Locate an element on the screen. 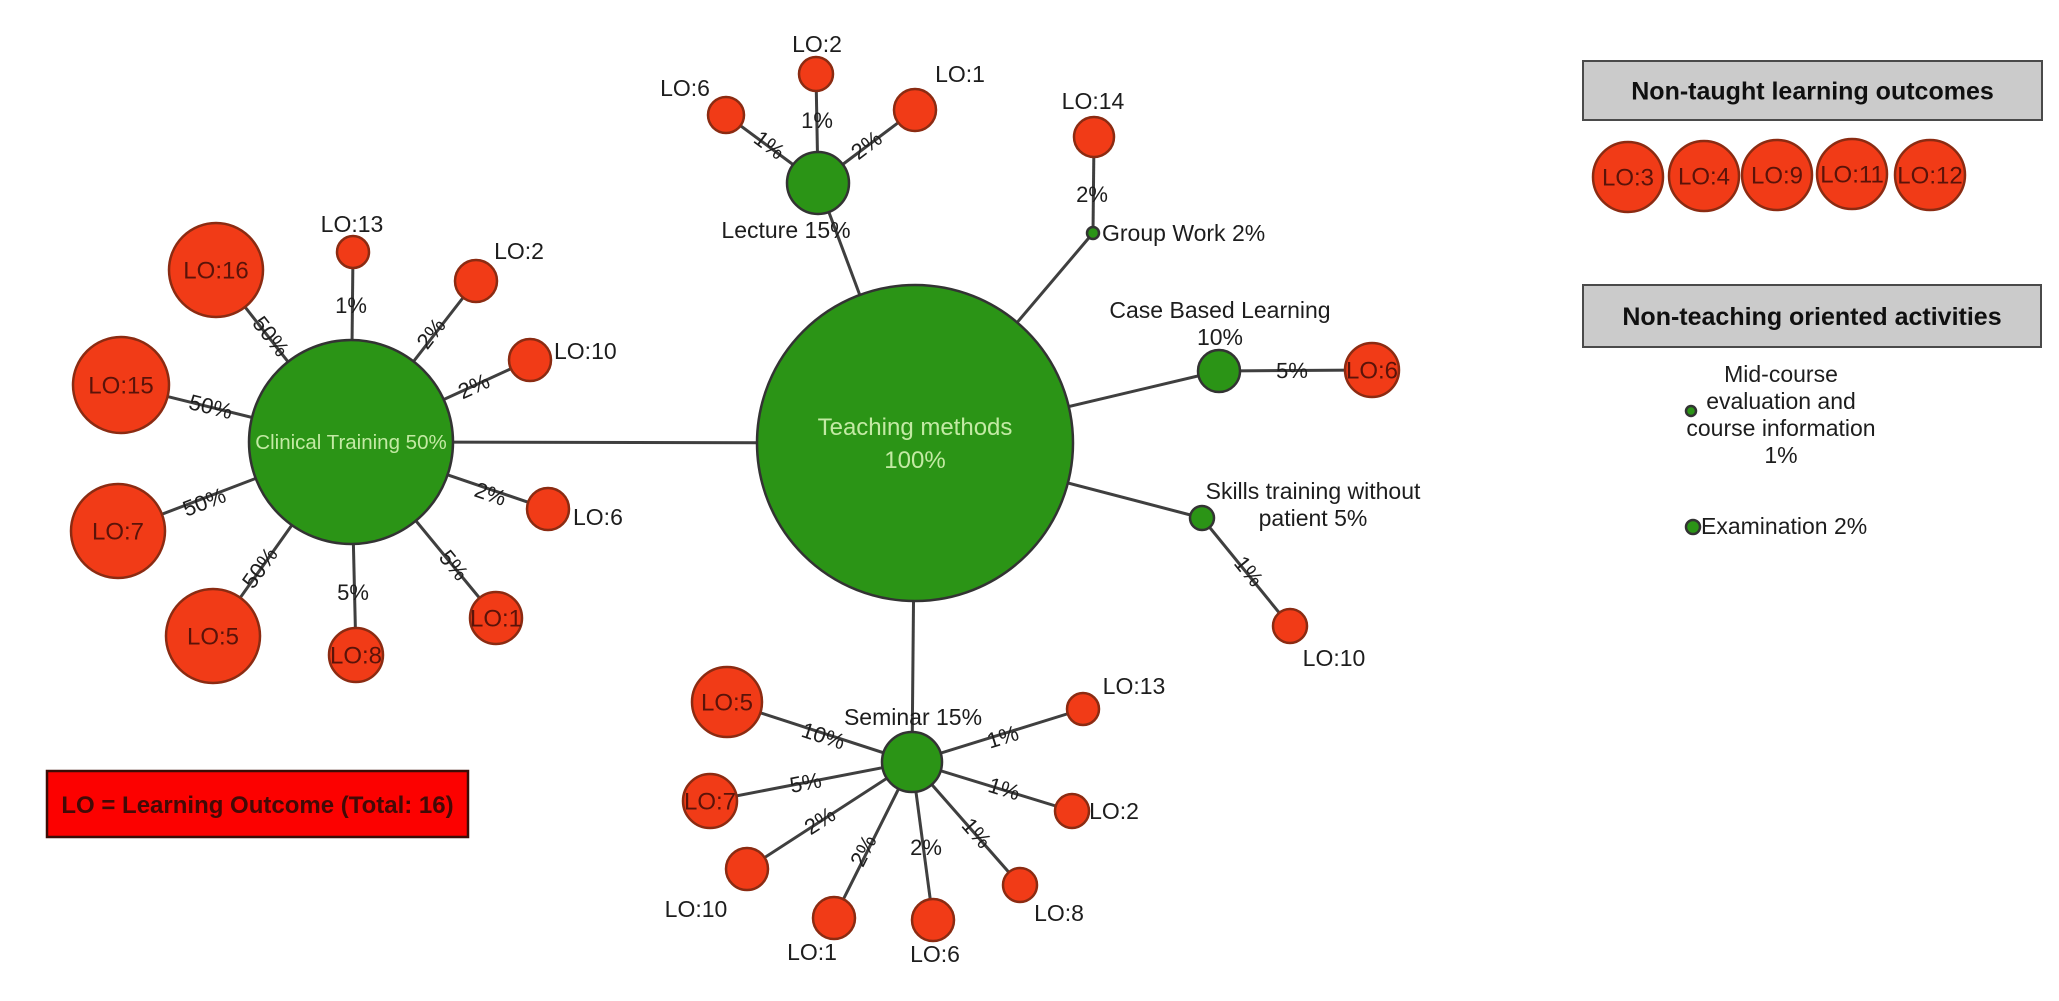  node-label-line: Group Work 2% is located at coordinates (1183, 233).